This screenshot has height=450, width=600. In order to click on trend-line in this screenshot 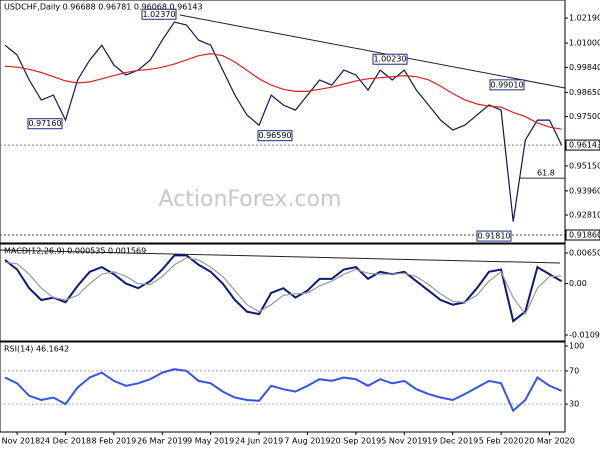, I will do `click(372, 51)`.